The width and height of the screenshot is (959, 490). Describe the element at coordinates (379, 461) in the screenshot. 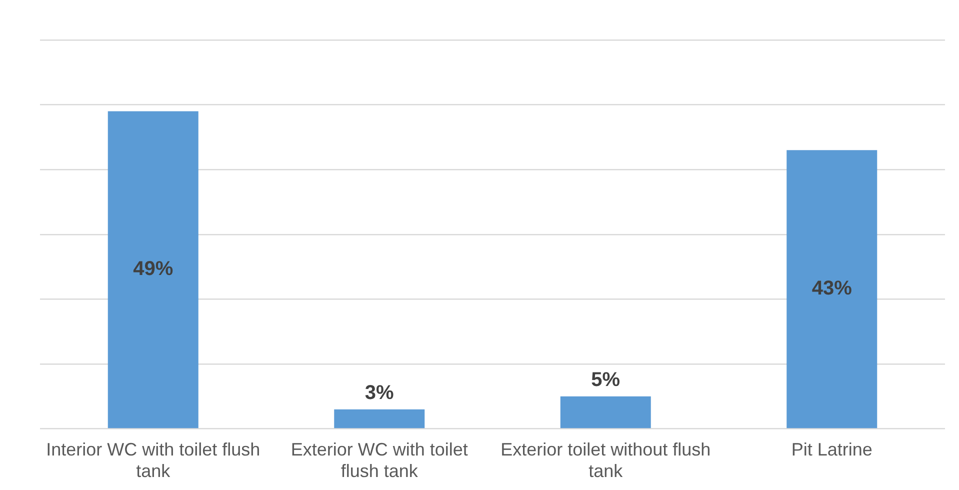

I see `x-tick-label: Exterior WC with toilet flush tank` at that location.